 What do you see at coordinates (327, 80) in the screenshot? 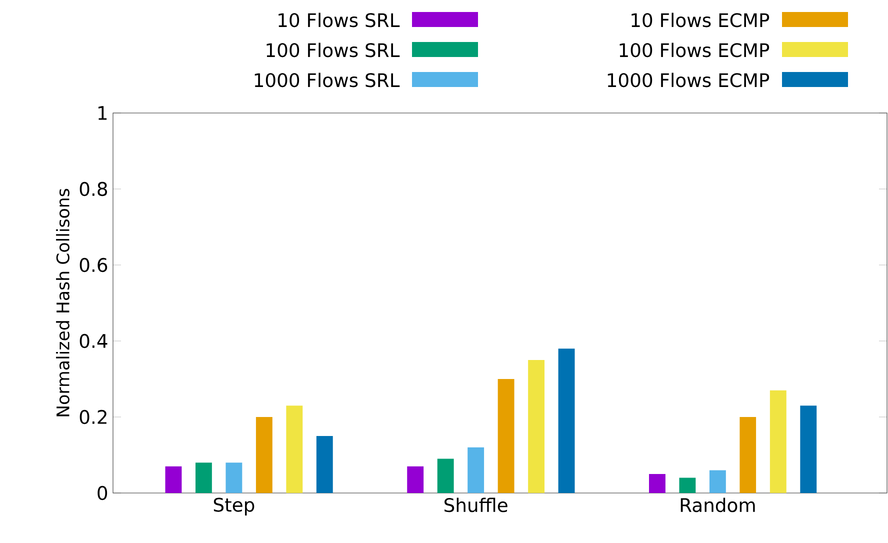
I see `legend-label: 1000 Flows SRL` at bounding box center [327, 80].